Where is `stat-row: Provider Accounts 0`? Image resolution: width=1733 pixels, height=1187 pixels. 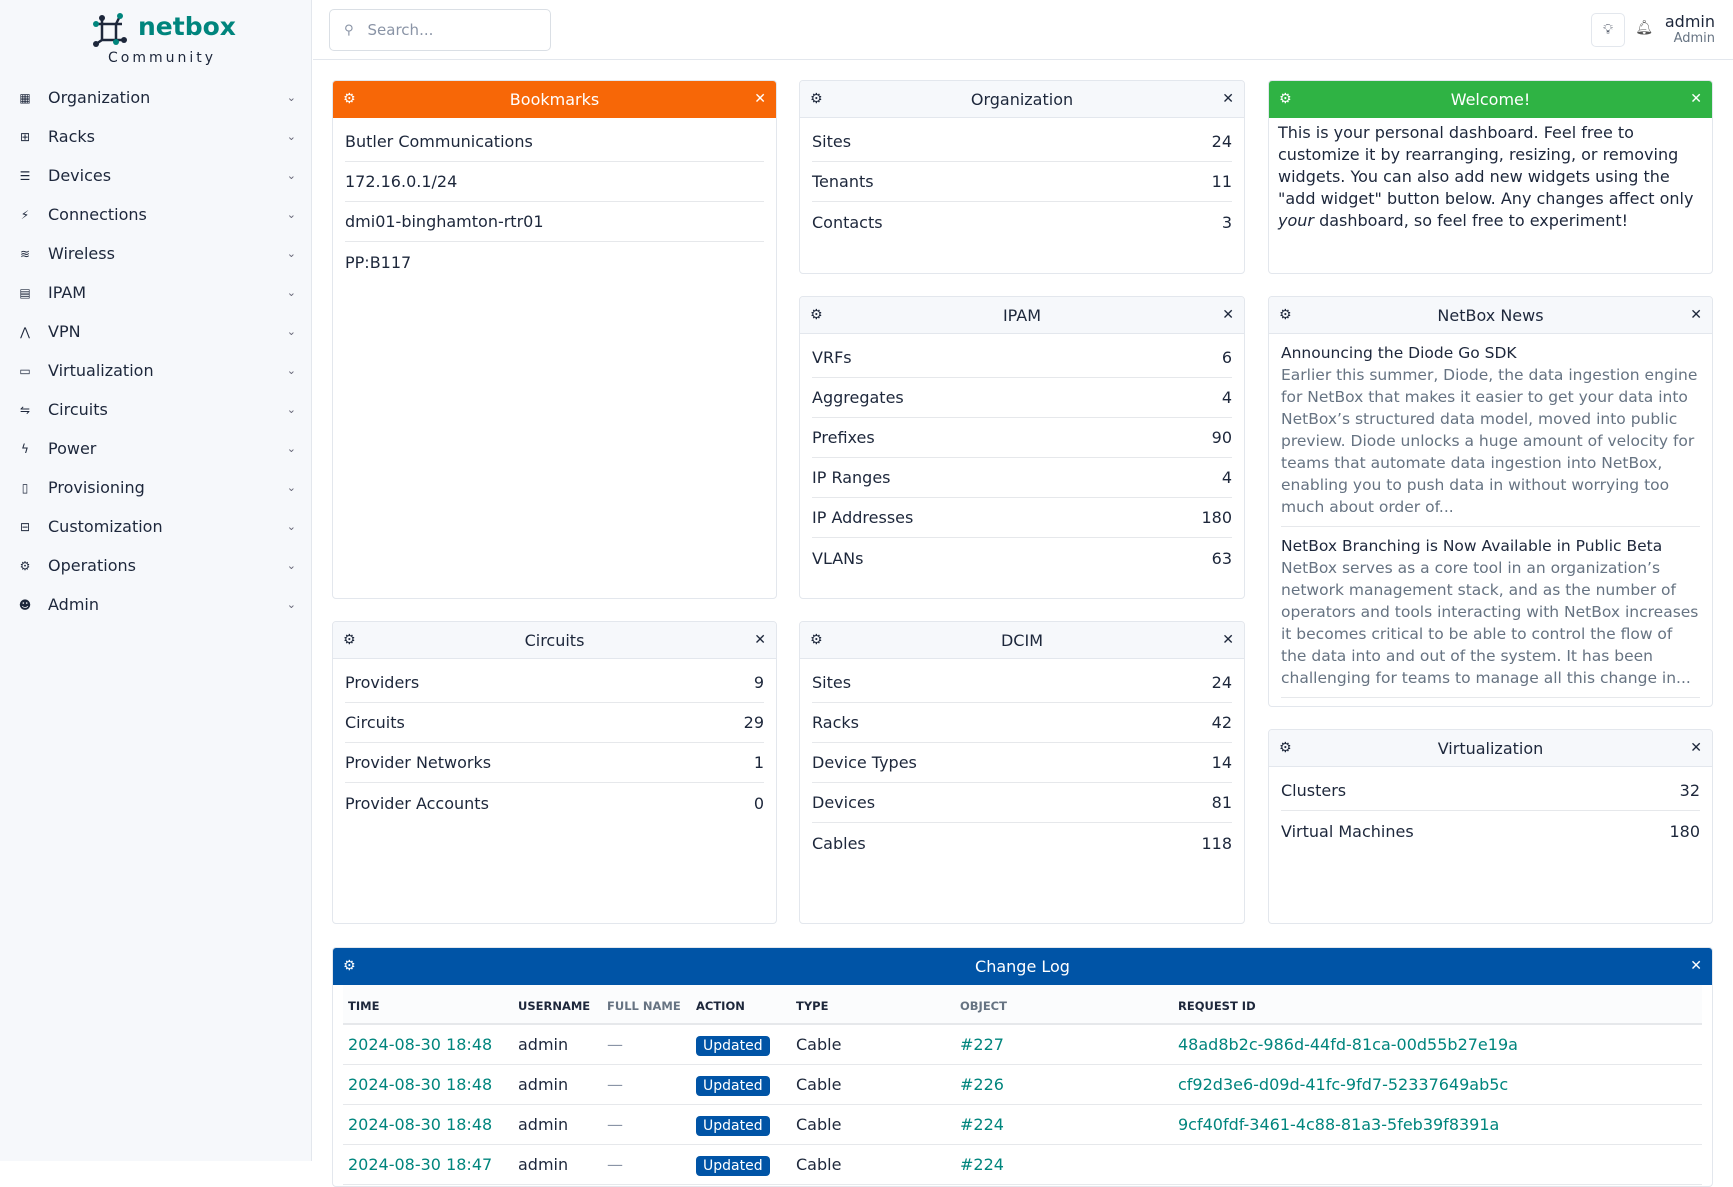
stat-row: Provider Accounts 0 is located at coordinates (554, 803).